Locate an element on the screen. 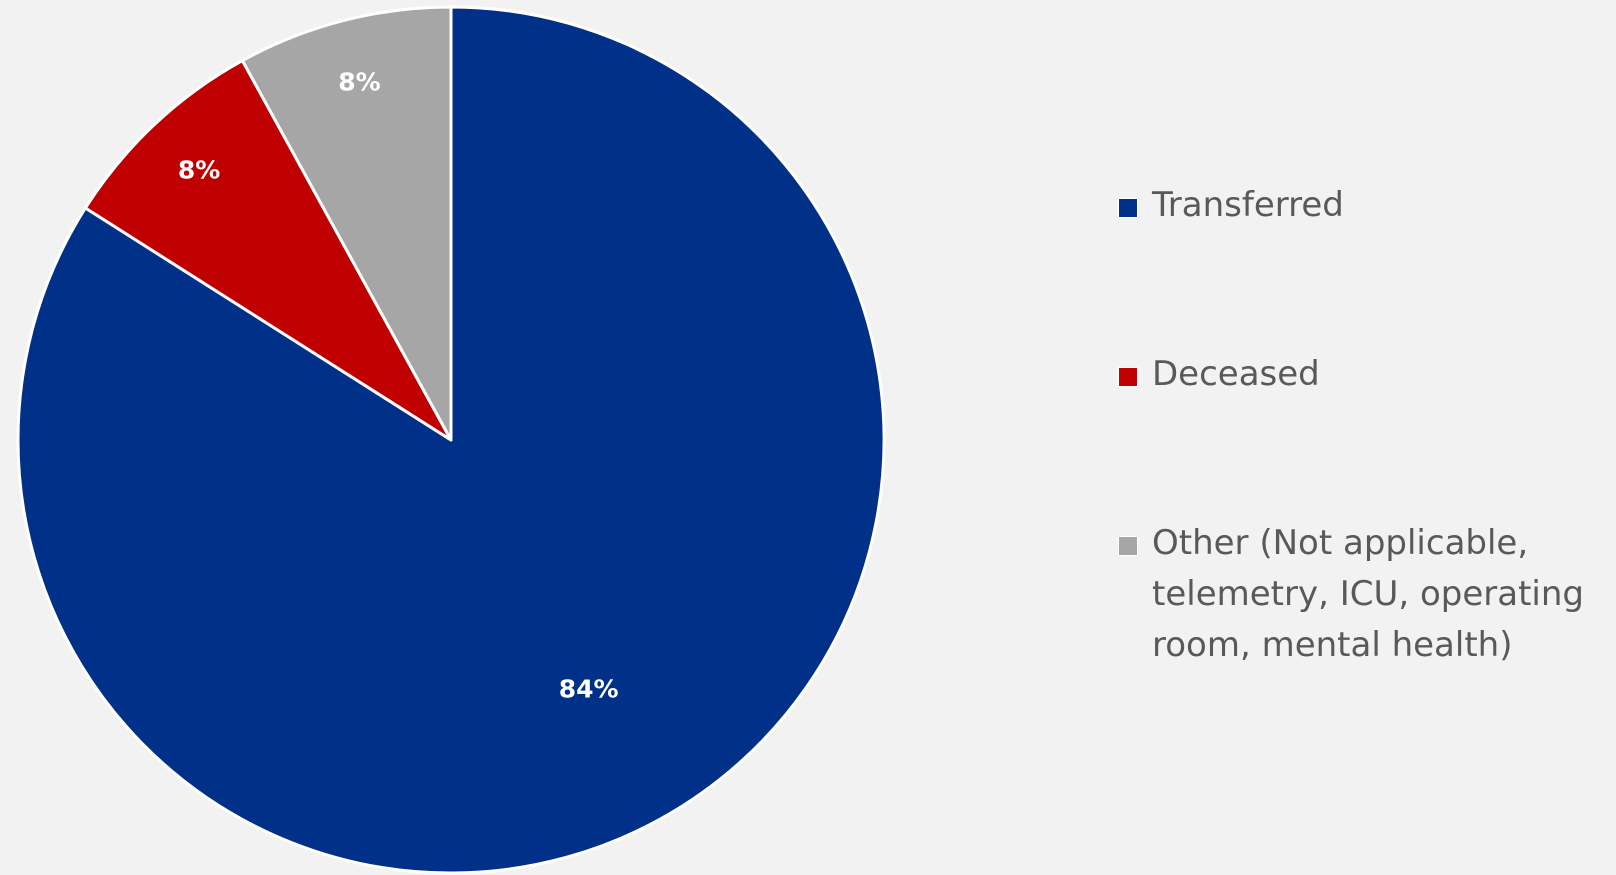  legend-item: Deceased is located at coordinates (1360, 374).